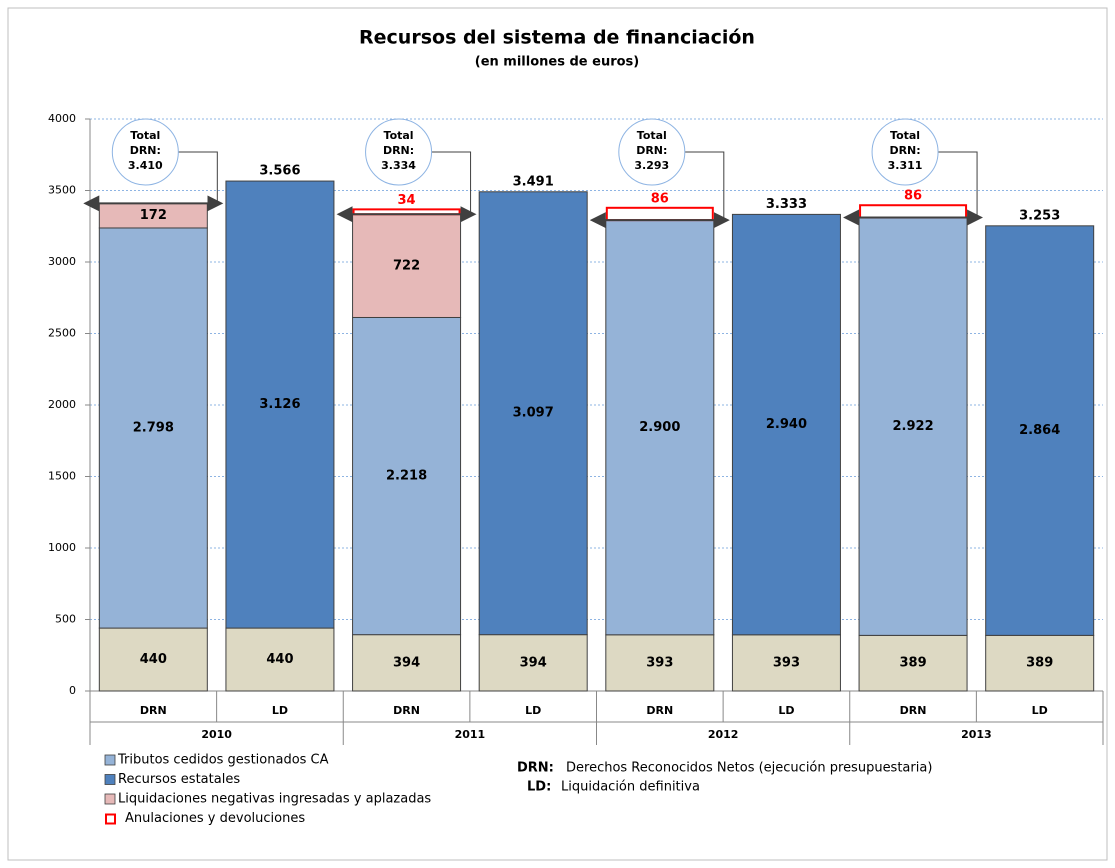 The height and width of the screenshot is (868, 1115). What do you see at coordinates (786, 204) in the screenshot?
I see `total-label: 3.333` at bounding box center [786, 204].